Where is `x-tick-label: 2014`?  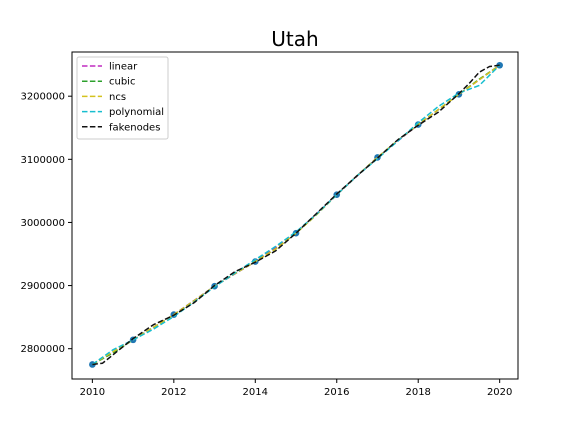 x-tick-label: 2014 is located at coordinates (255, 392).